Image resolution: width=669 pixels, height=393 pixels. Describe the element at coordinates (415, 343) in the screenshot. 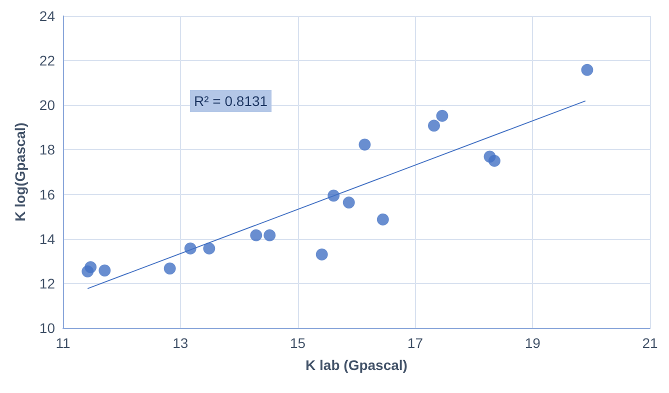

I see `x-tick-label: 17` at that location.